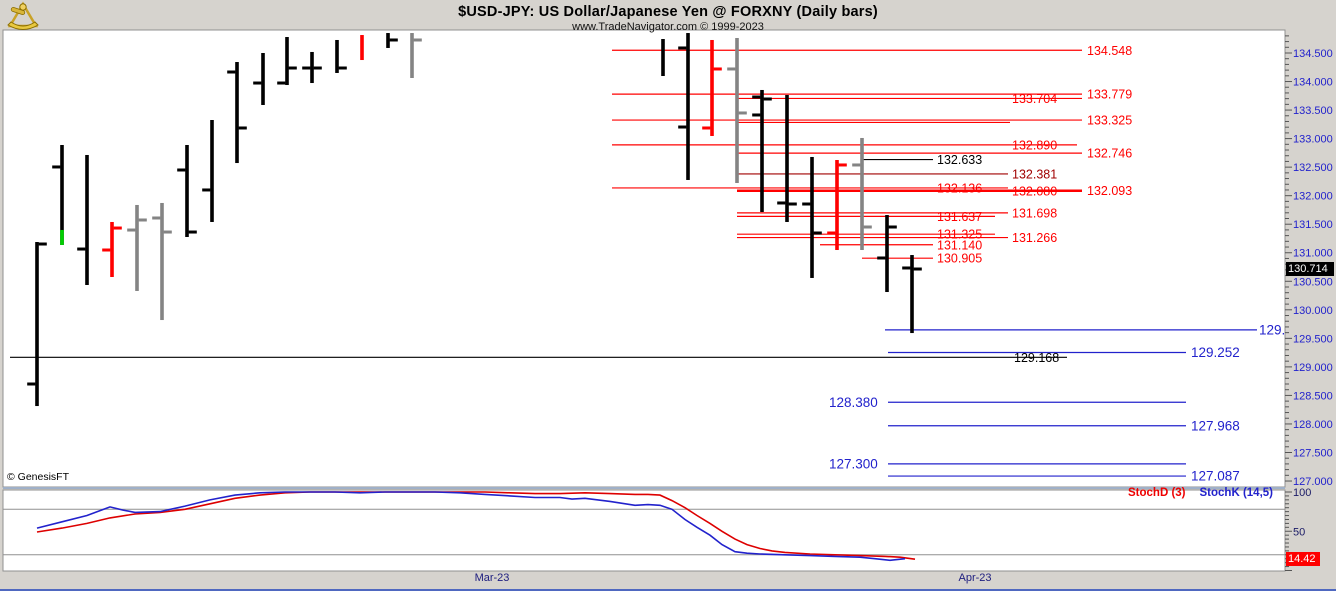  What do you see at coordinates (1303, 559) in the screenshot?
I see `stoch-value-badge: 14.42` at bounding box center [1303, 559].